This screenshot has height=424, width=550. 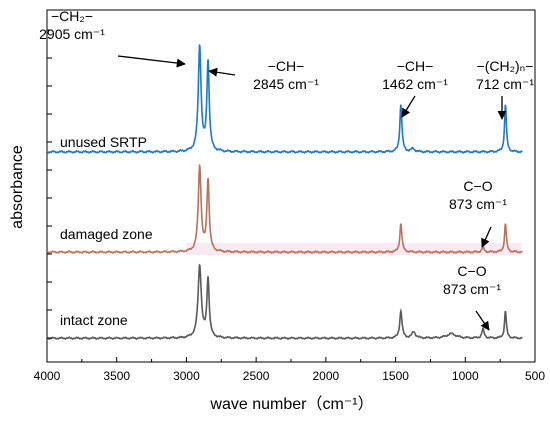 I want to click on annotation-group-label: −CH₂−, so click(x=72, y=16).